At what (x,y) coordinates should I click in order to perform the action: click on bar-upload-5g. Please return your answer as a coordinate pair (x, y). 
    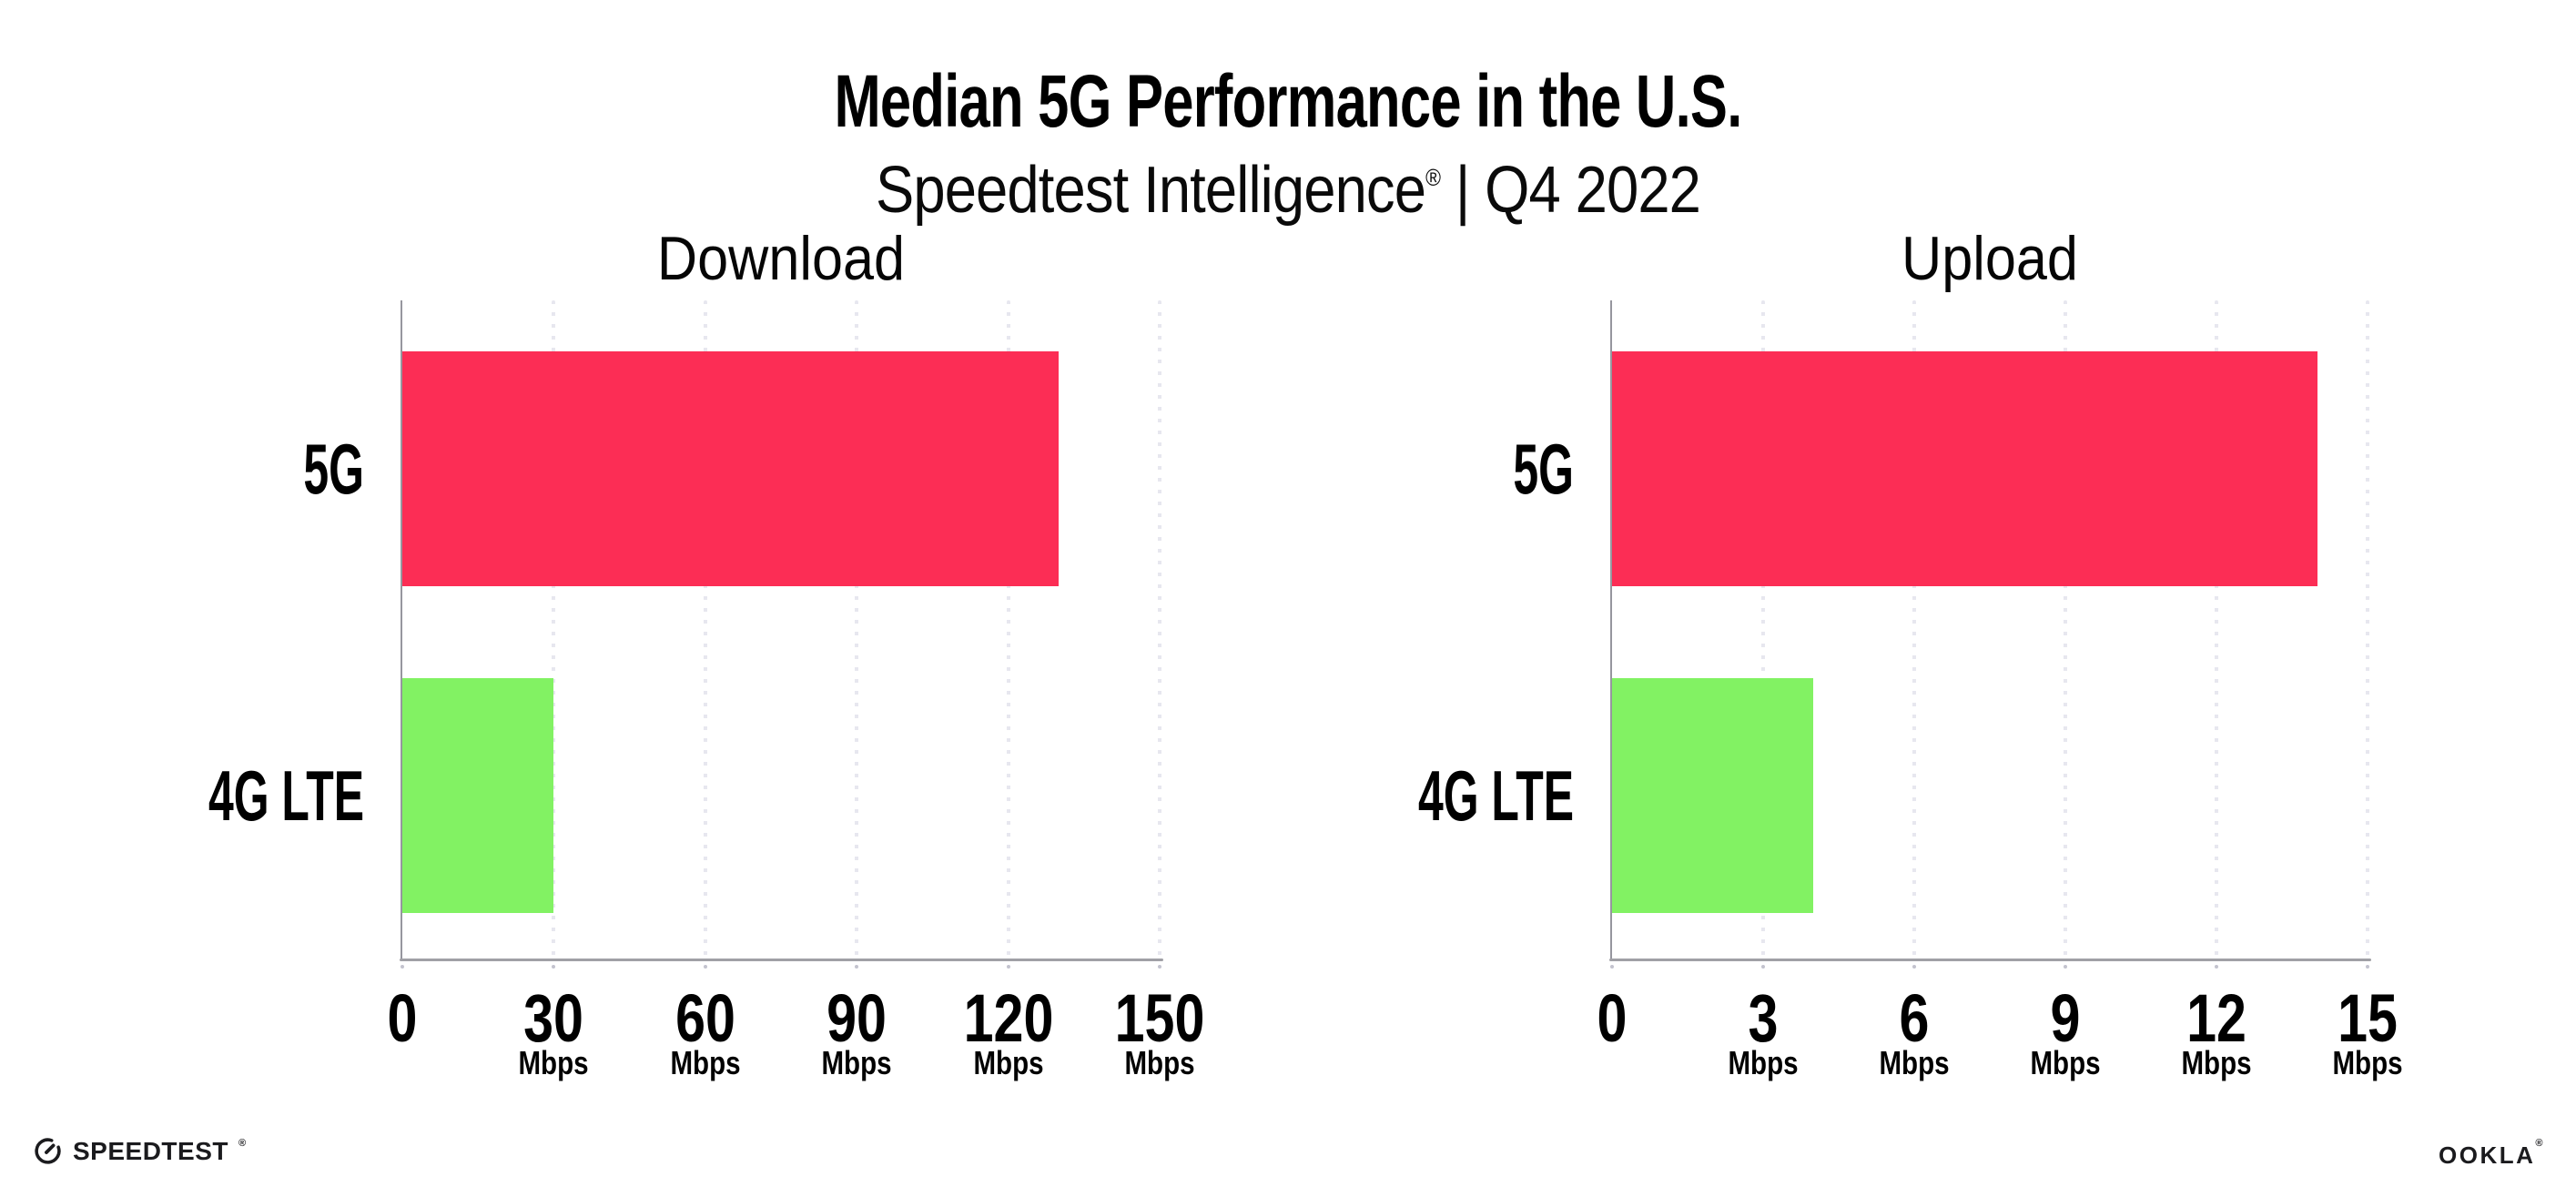
    Looking at the image, I should click on (1964, 469).